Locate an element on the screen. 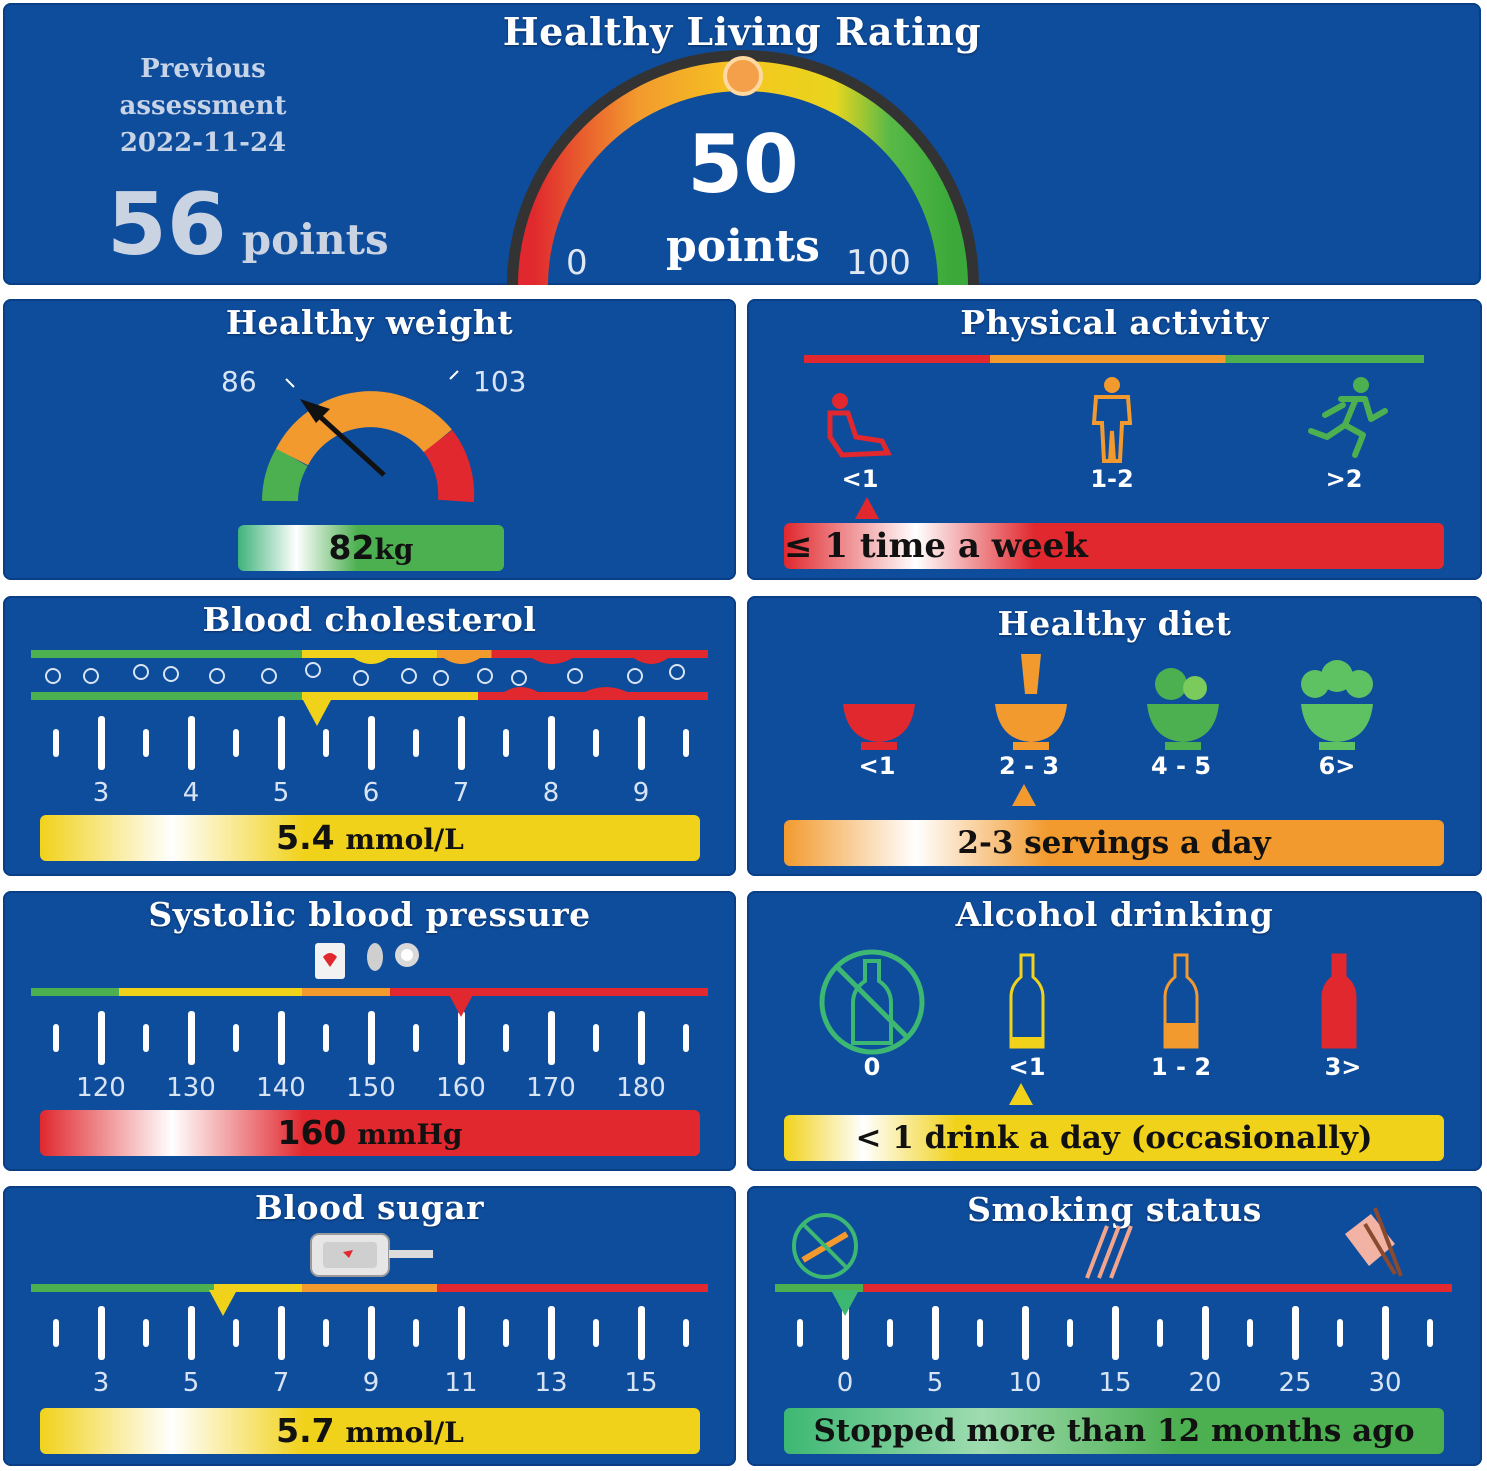  cholesterol-marker is located at coordinates (317, 713).